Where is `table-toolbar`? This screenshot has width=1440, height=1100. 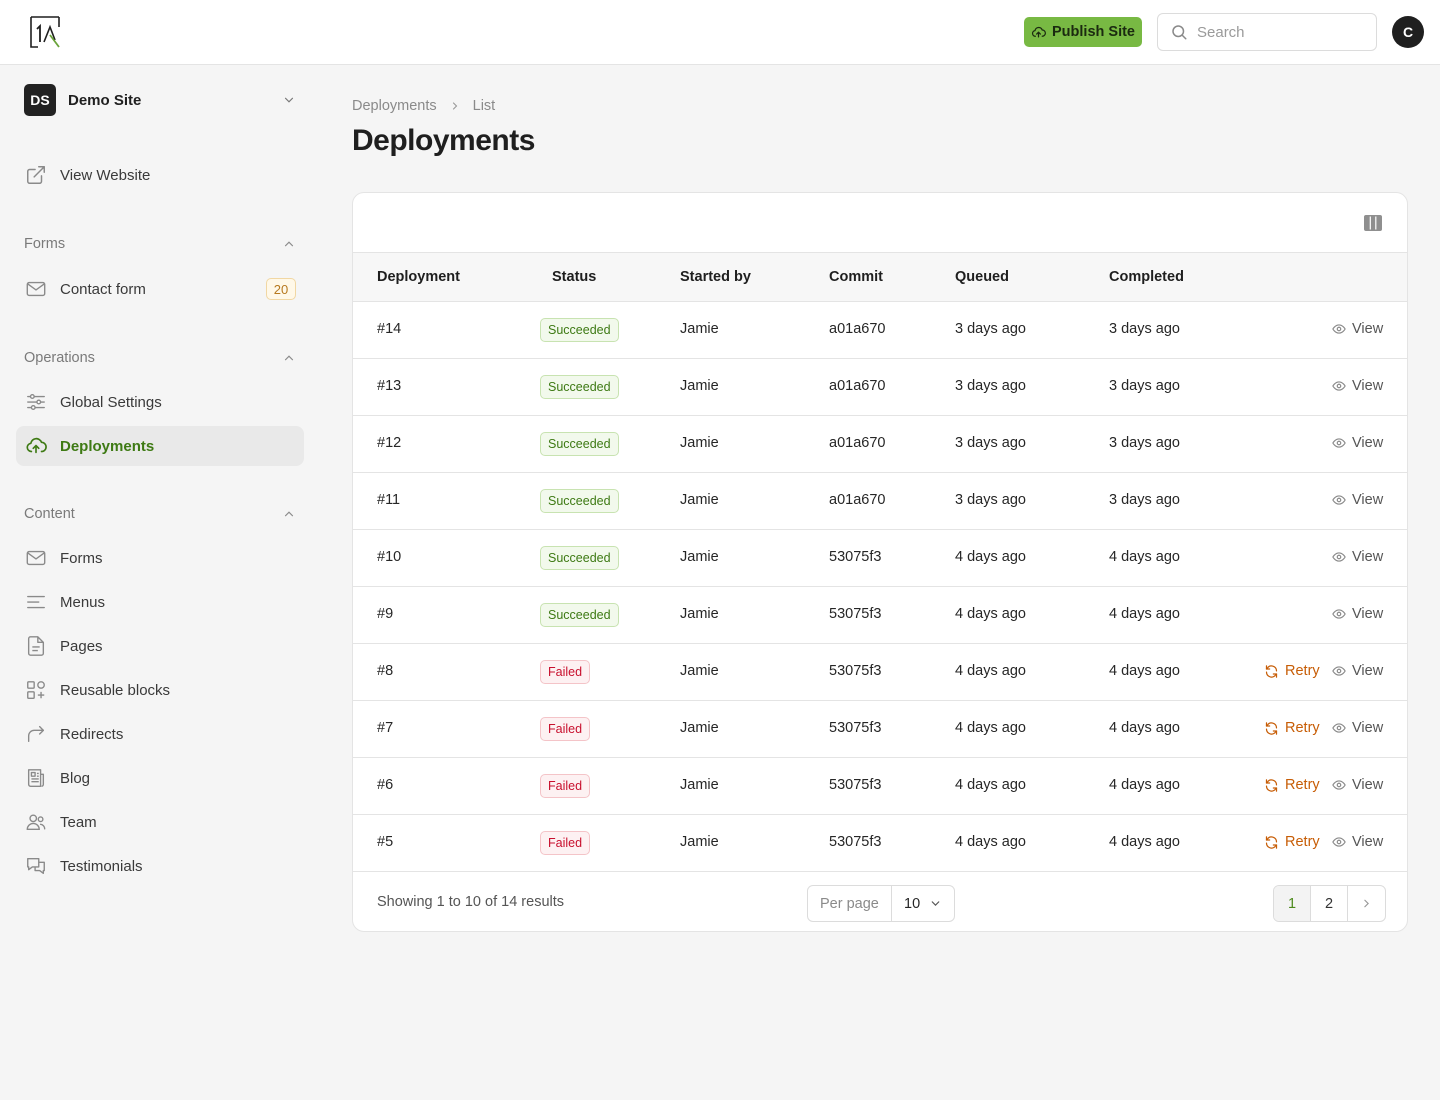 table-toolbar is located at coordinates (880, 223).